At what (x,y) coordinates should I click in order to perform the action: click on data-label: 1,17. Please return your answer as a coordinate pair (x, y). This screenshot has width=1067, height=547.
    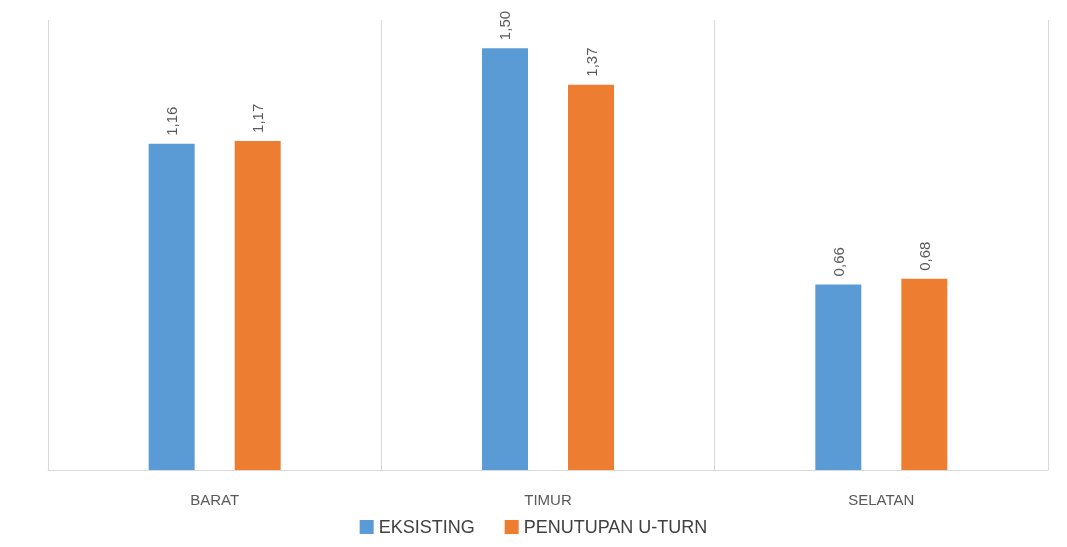
    Looking at the image, I should click on (258, 118).